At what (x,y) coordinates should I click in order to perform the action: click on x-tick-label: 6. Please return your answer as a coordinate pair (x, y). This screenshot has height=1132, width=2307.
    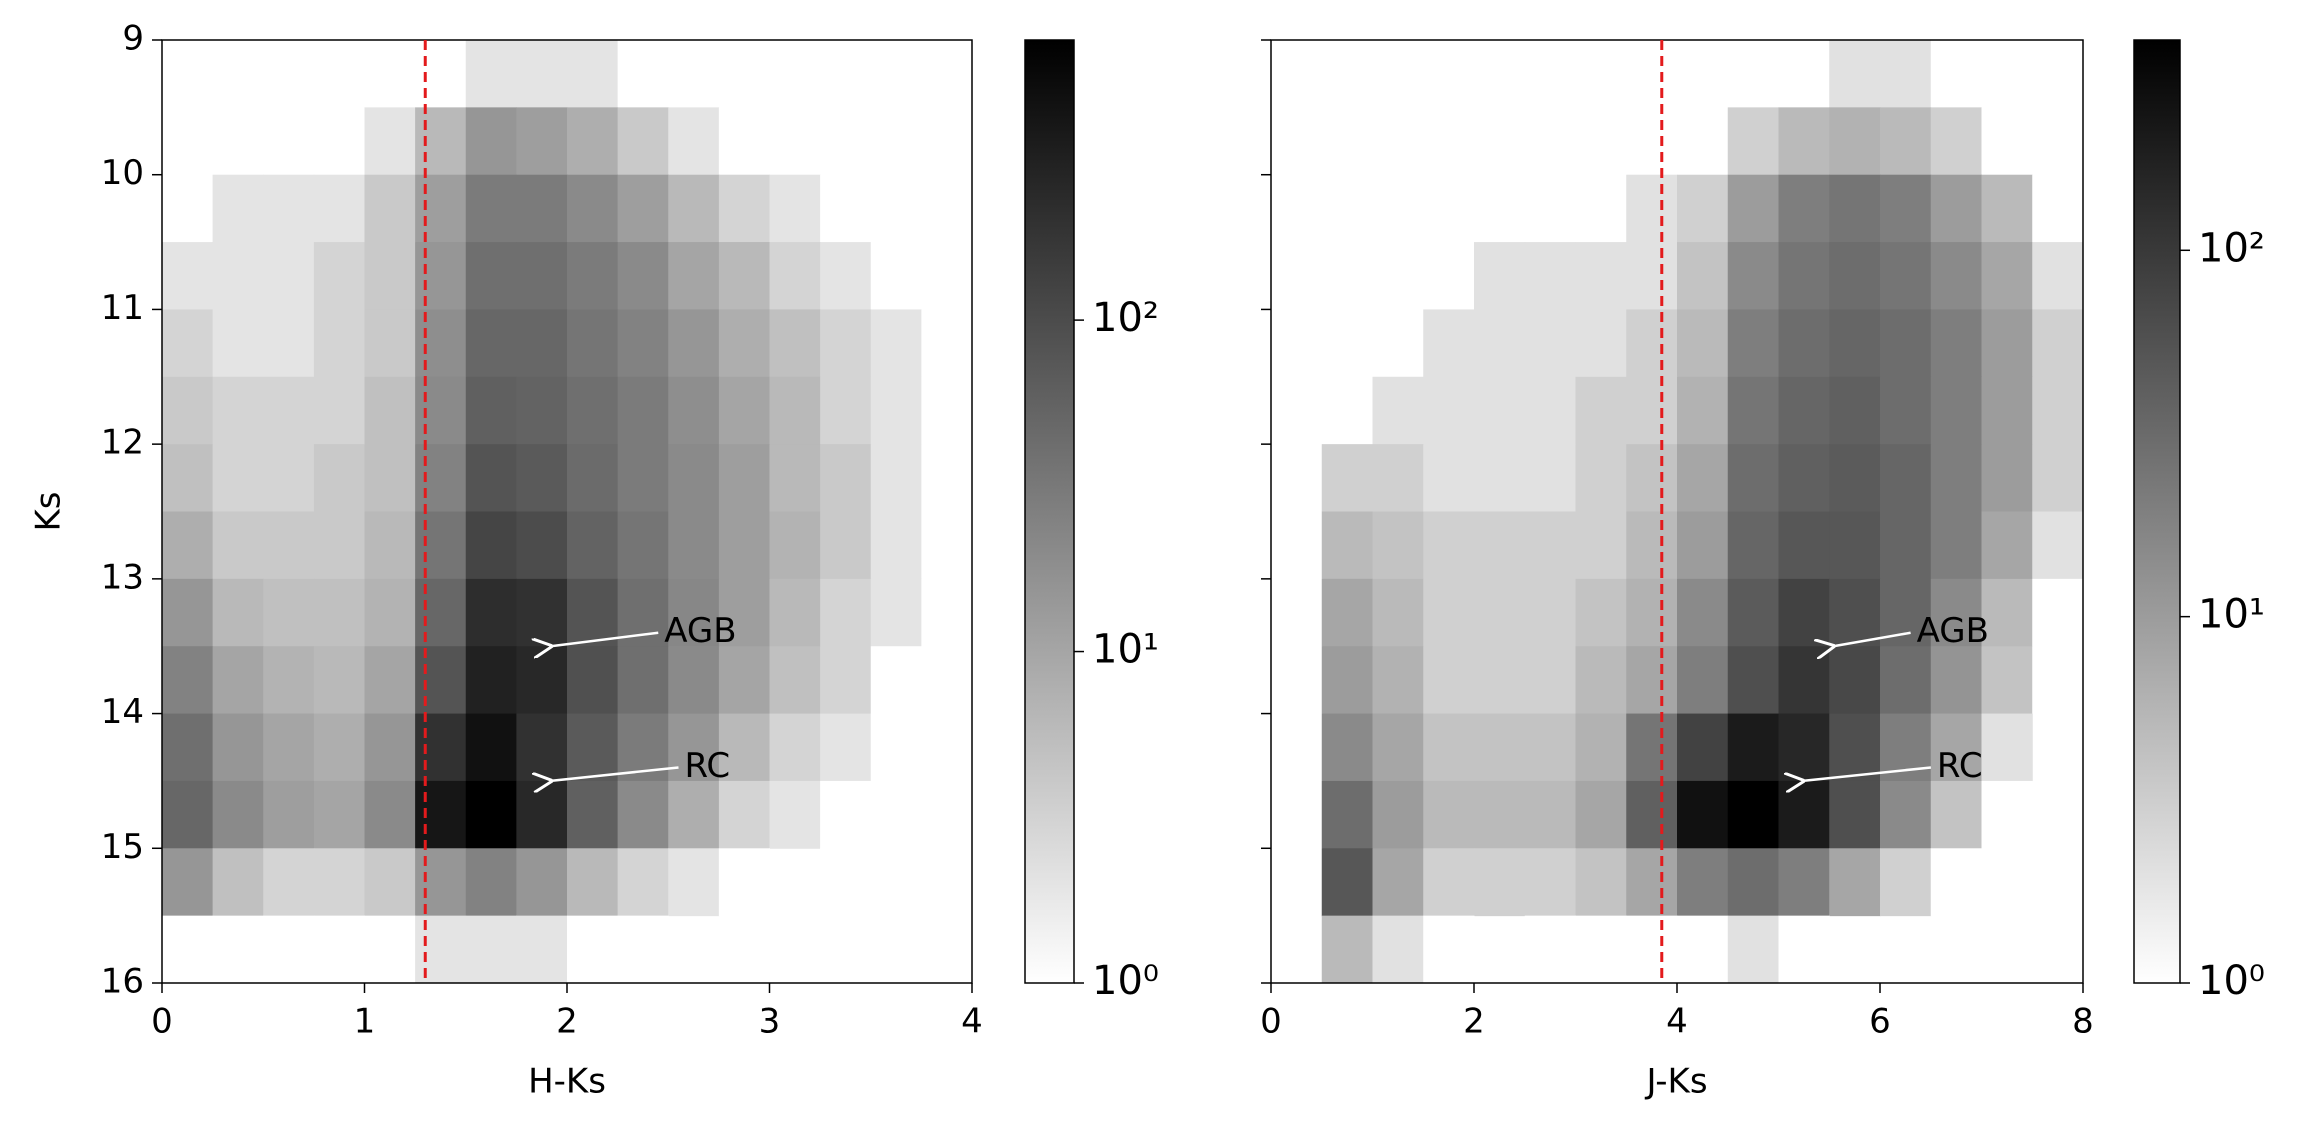
    Looking at the image, I should click on (1880, 1022).